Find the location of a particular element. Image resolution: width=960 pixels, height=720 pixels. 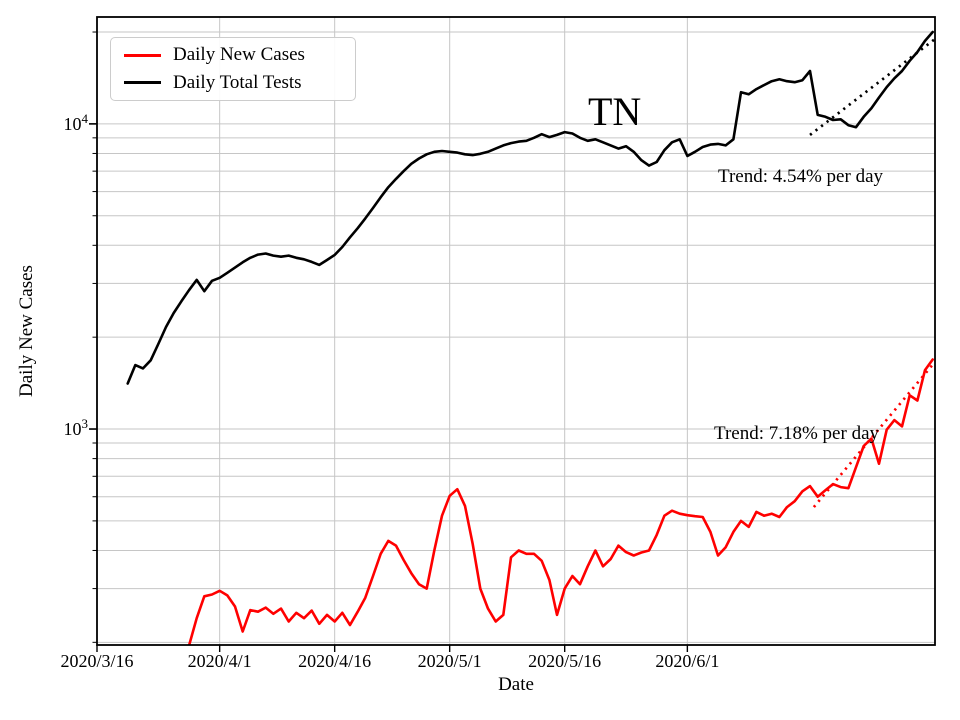

x-tick-label: 2020/4/1 is located at coordinates (219, 661).